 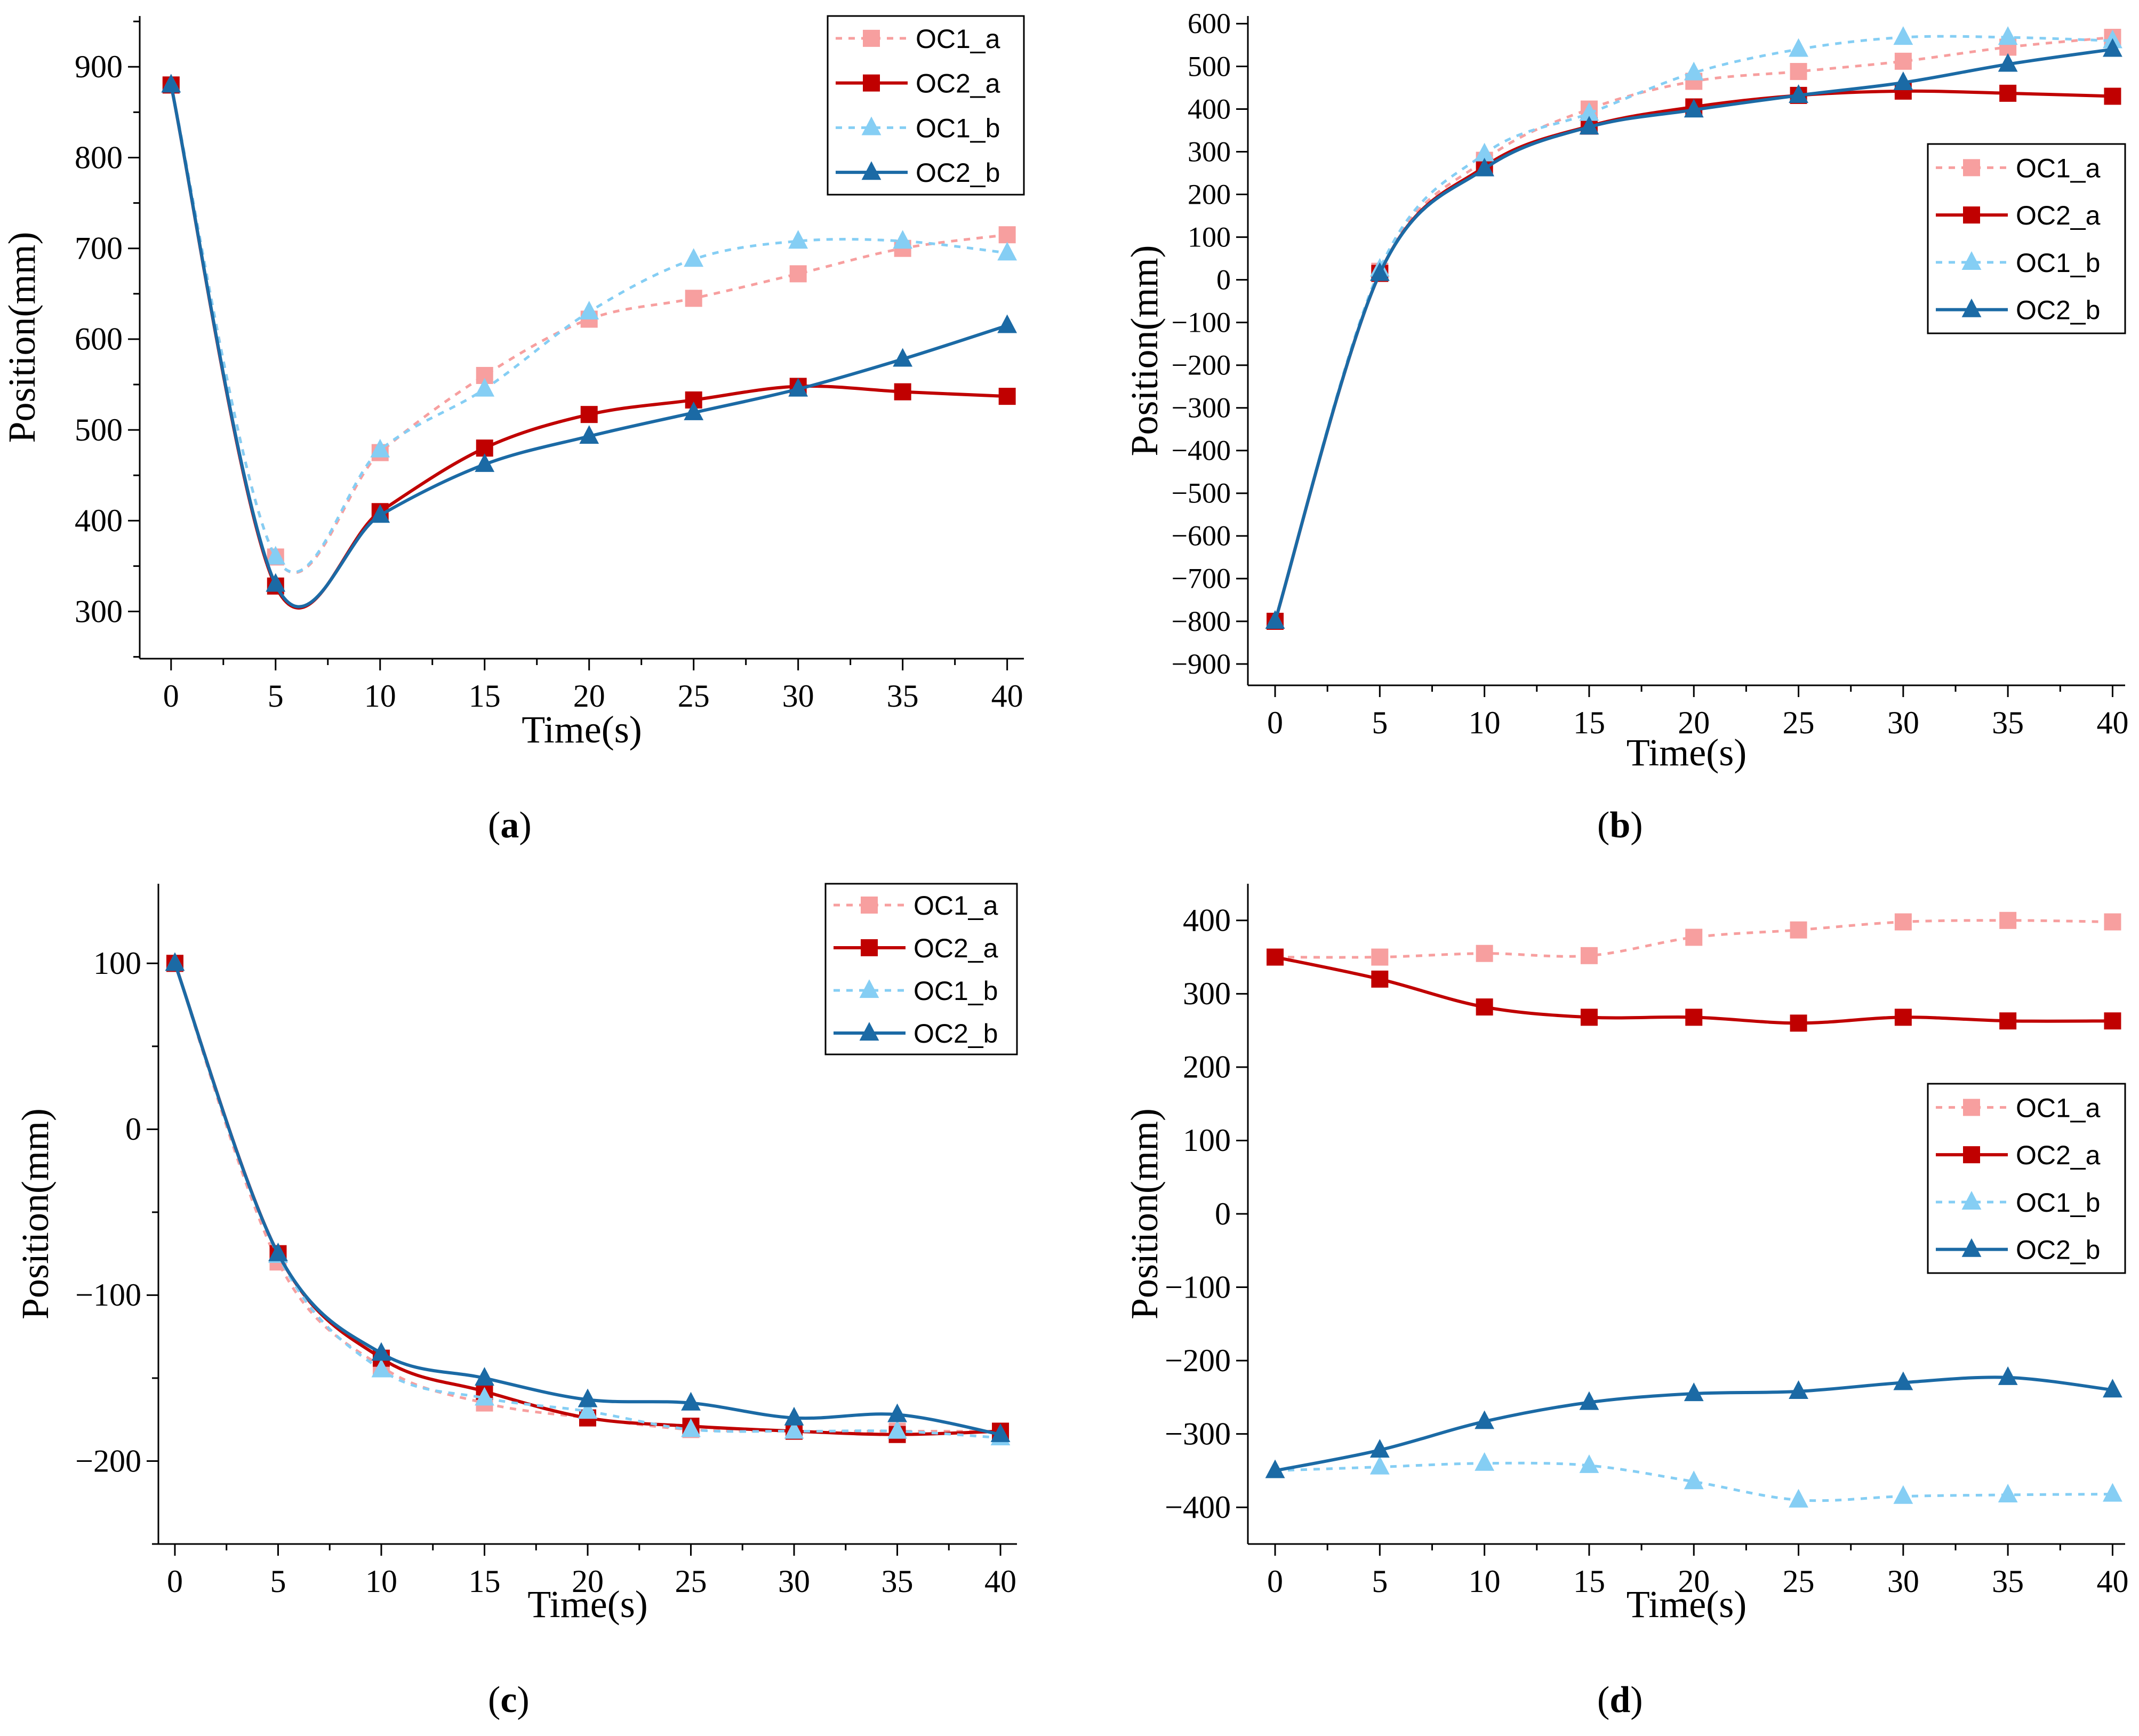 I want to click on legend-label: OC2_b, so click(x=2058, y=1250).